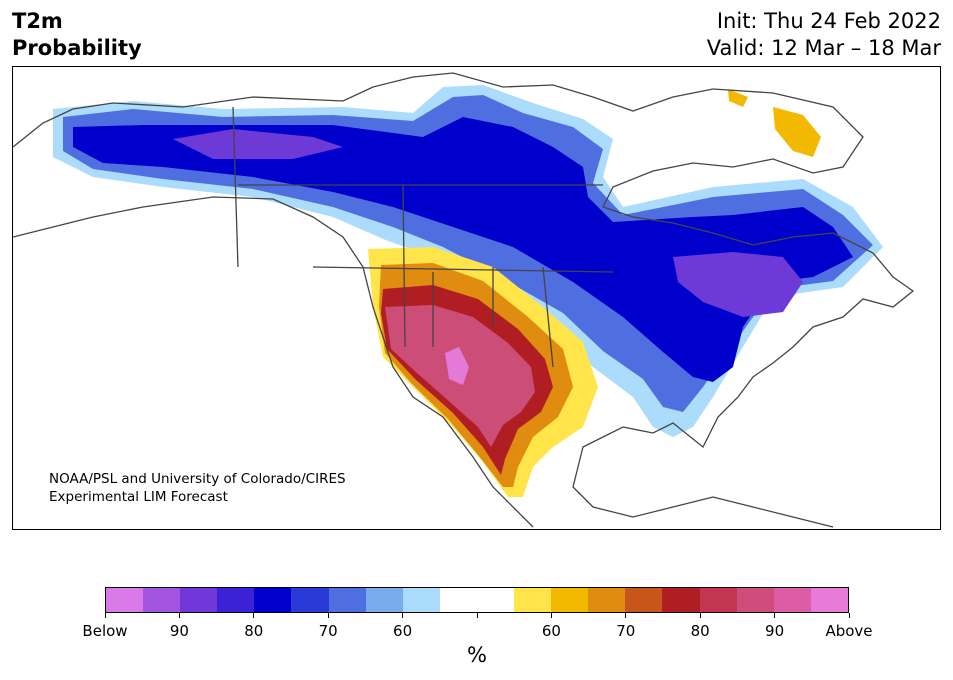  Describe the element at coordinates (105, 631) in the screenshot. I see `colorbar-tick-label: Below` at that location.